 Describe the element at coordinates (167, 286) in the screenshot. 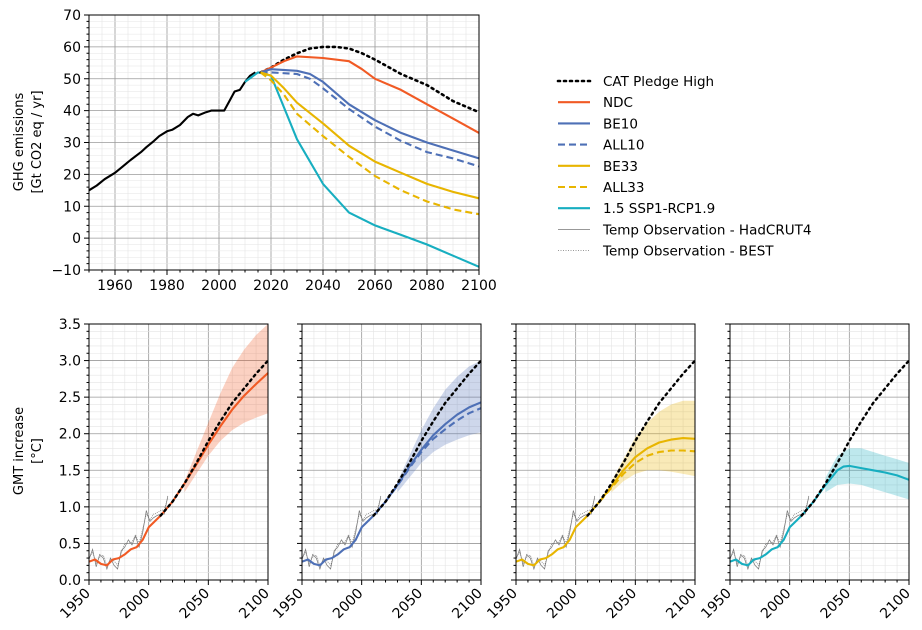

I see `x-tick-label: 1980` at that location.